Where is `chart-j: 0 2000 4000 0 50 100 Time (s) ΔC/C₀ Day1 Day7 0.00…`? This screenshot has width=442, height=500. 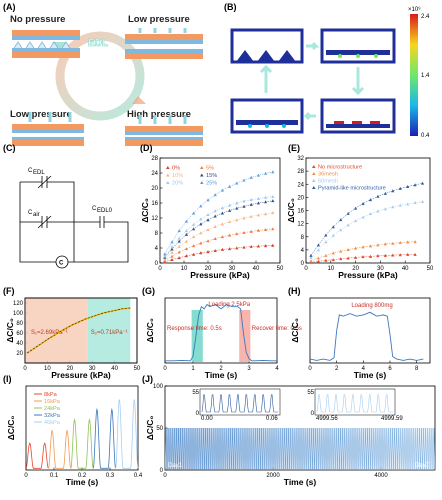
chart-j: 0 2000 4000 0 50 100 Time (s) ΔC/C₀ Day1 Day7 0.00… is located at coordinates (290, 435).